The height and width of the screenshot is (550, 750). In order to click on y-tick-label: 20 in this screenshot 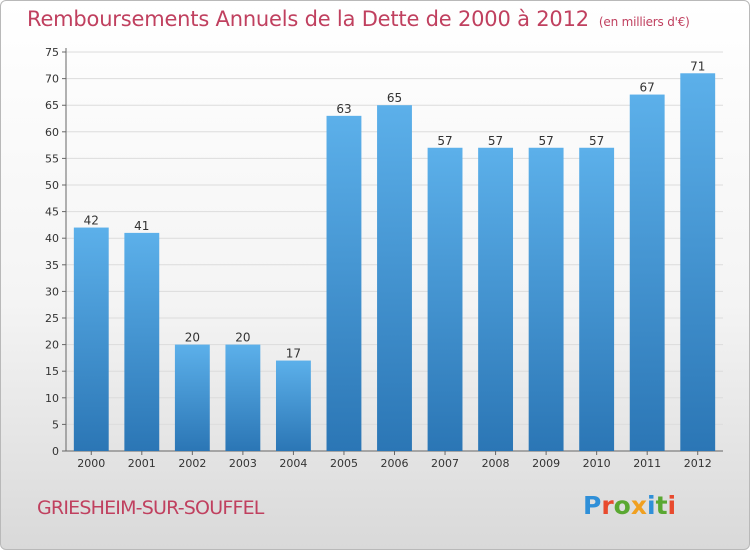, I will do `click(52, 345)`.